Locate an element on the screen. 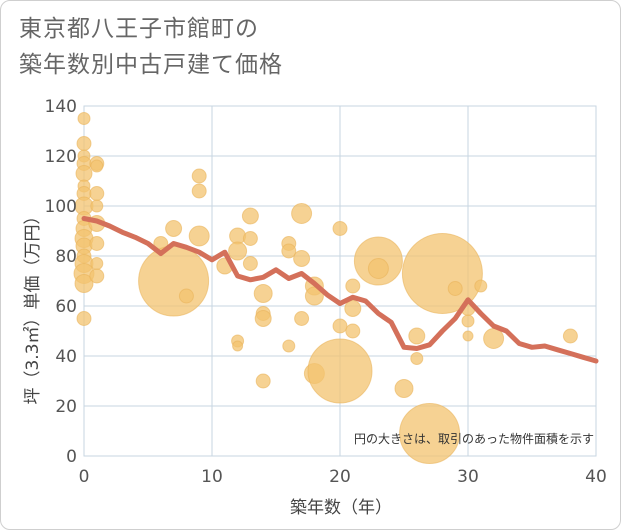 Image resolution: width=621 pixels, height=530 pixels. y-tick-label: 60 is located at coordinates (66, 307).